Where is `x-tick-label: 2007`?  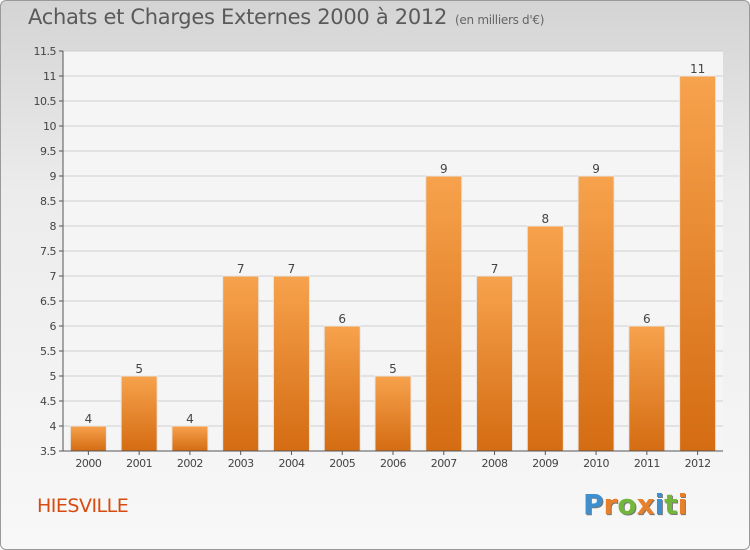 x-tick-label: 2007 is located at coordinates (444, 463).